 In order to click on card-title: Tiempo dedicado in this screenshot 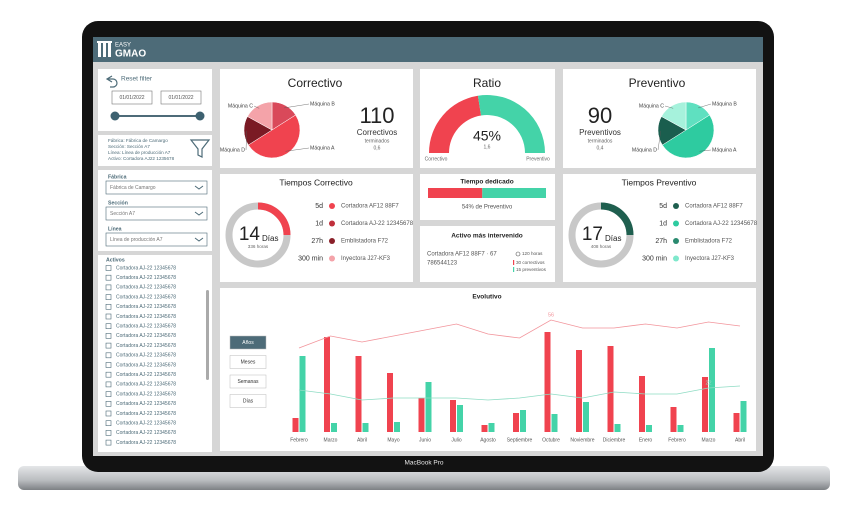, I will do `click(486, 182)`.